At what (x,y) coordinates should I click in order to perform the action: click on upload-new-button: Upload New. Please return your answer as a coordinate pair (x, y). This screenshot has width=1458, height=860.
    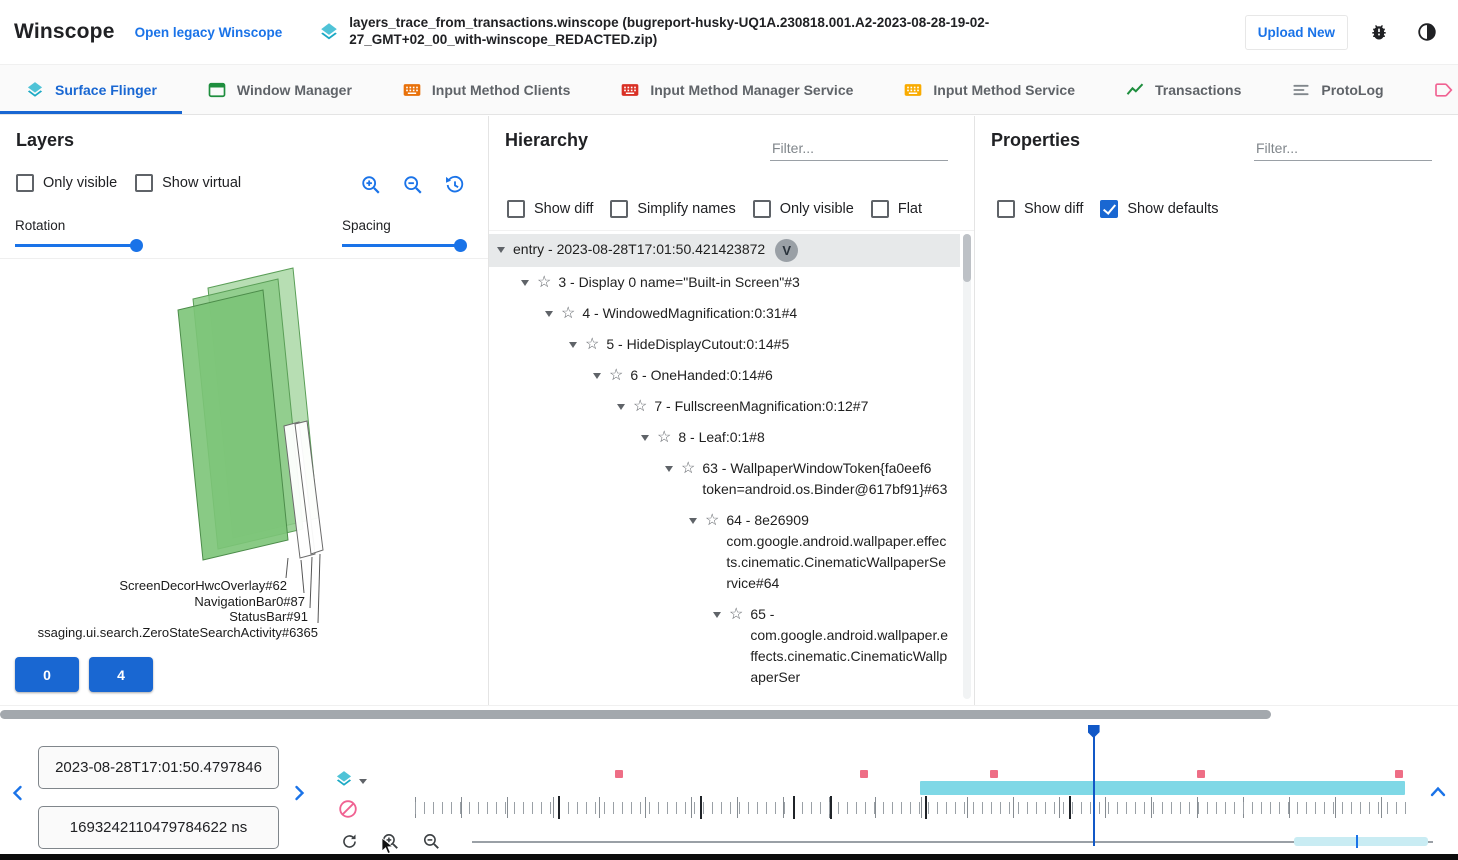
    Looking at the image, I should click on (1296, 32).